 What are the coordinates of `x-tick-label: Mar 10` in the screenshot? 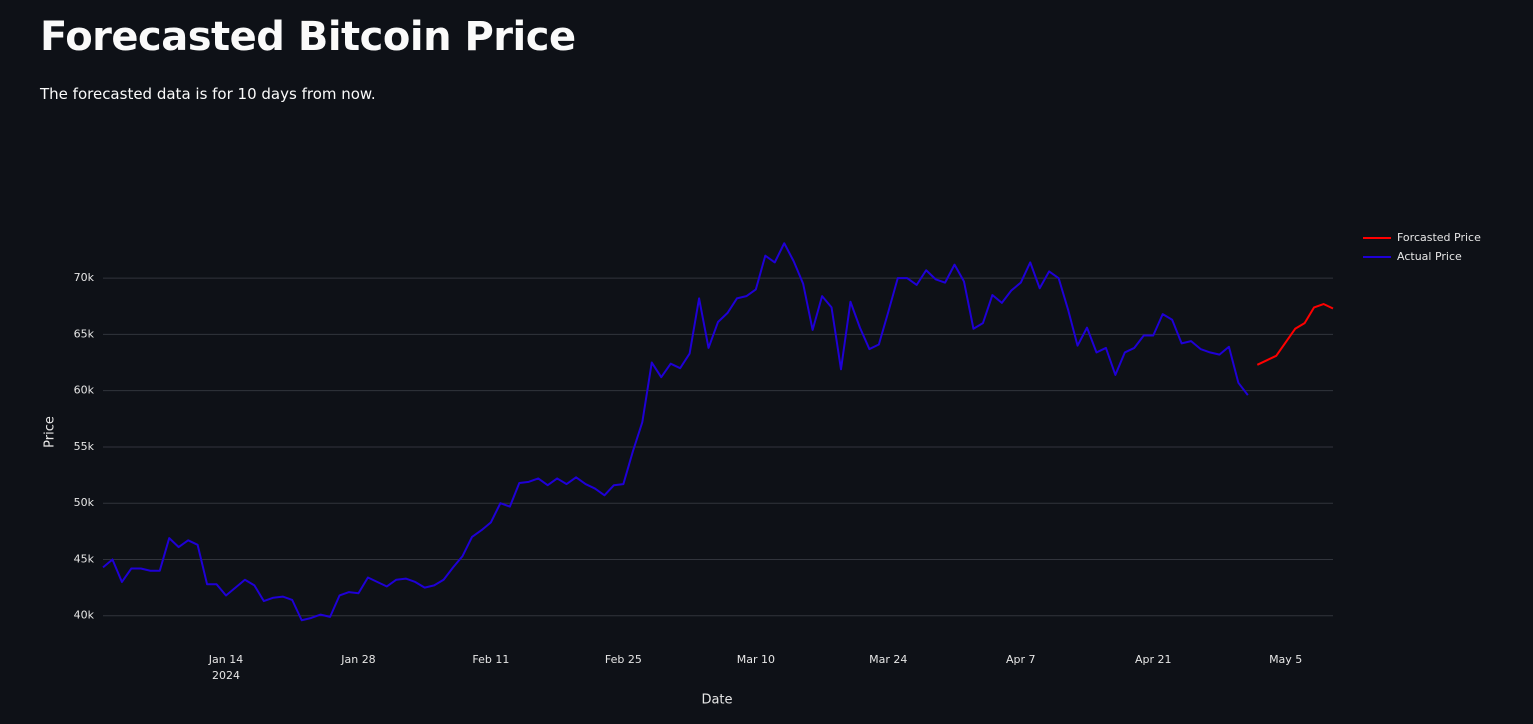 It's located at (756, 659).